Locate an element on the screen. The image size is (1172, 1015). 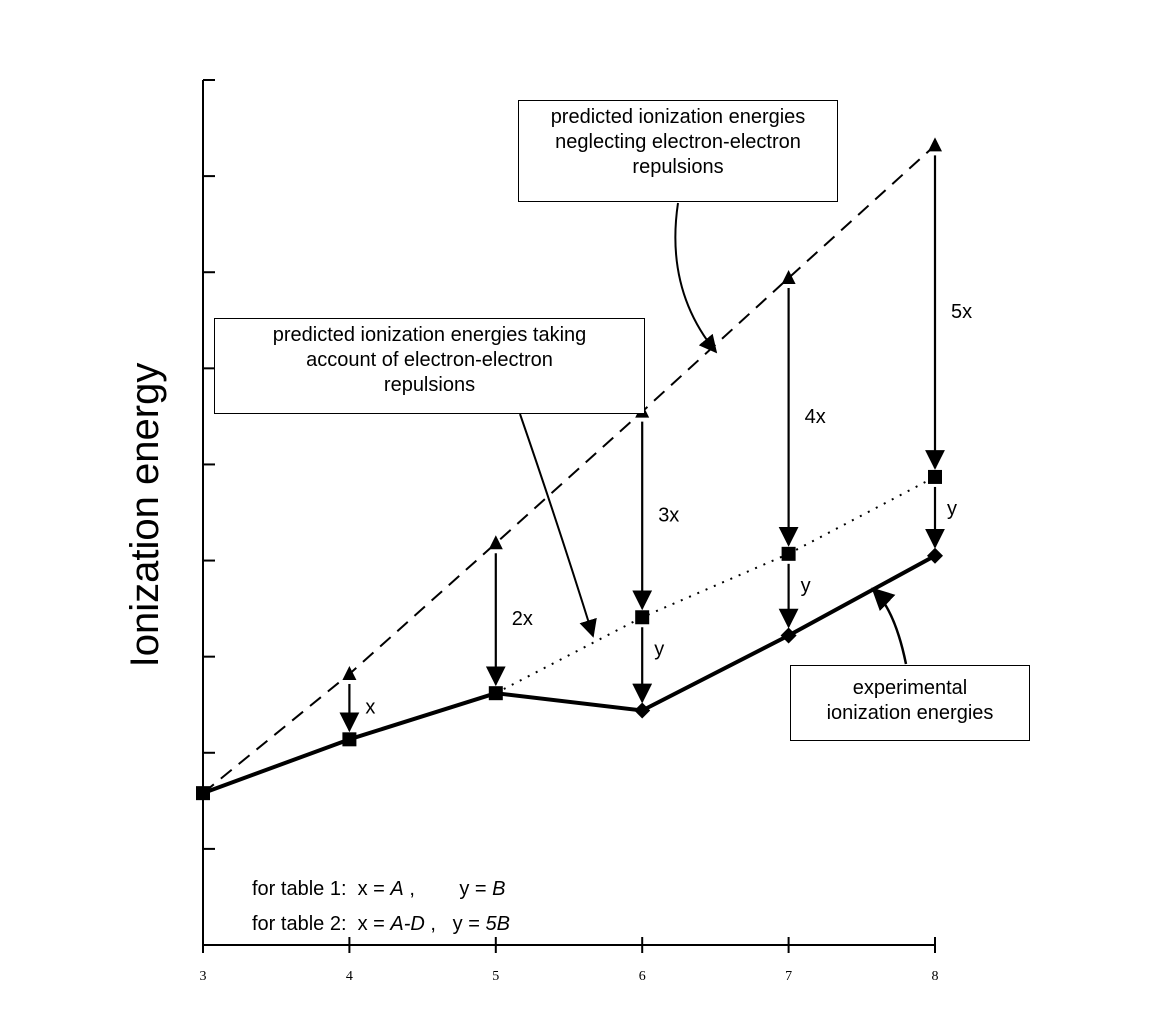
series-line-experimental is located at coordinates (569, 674).